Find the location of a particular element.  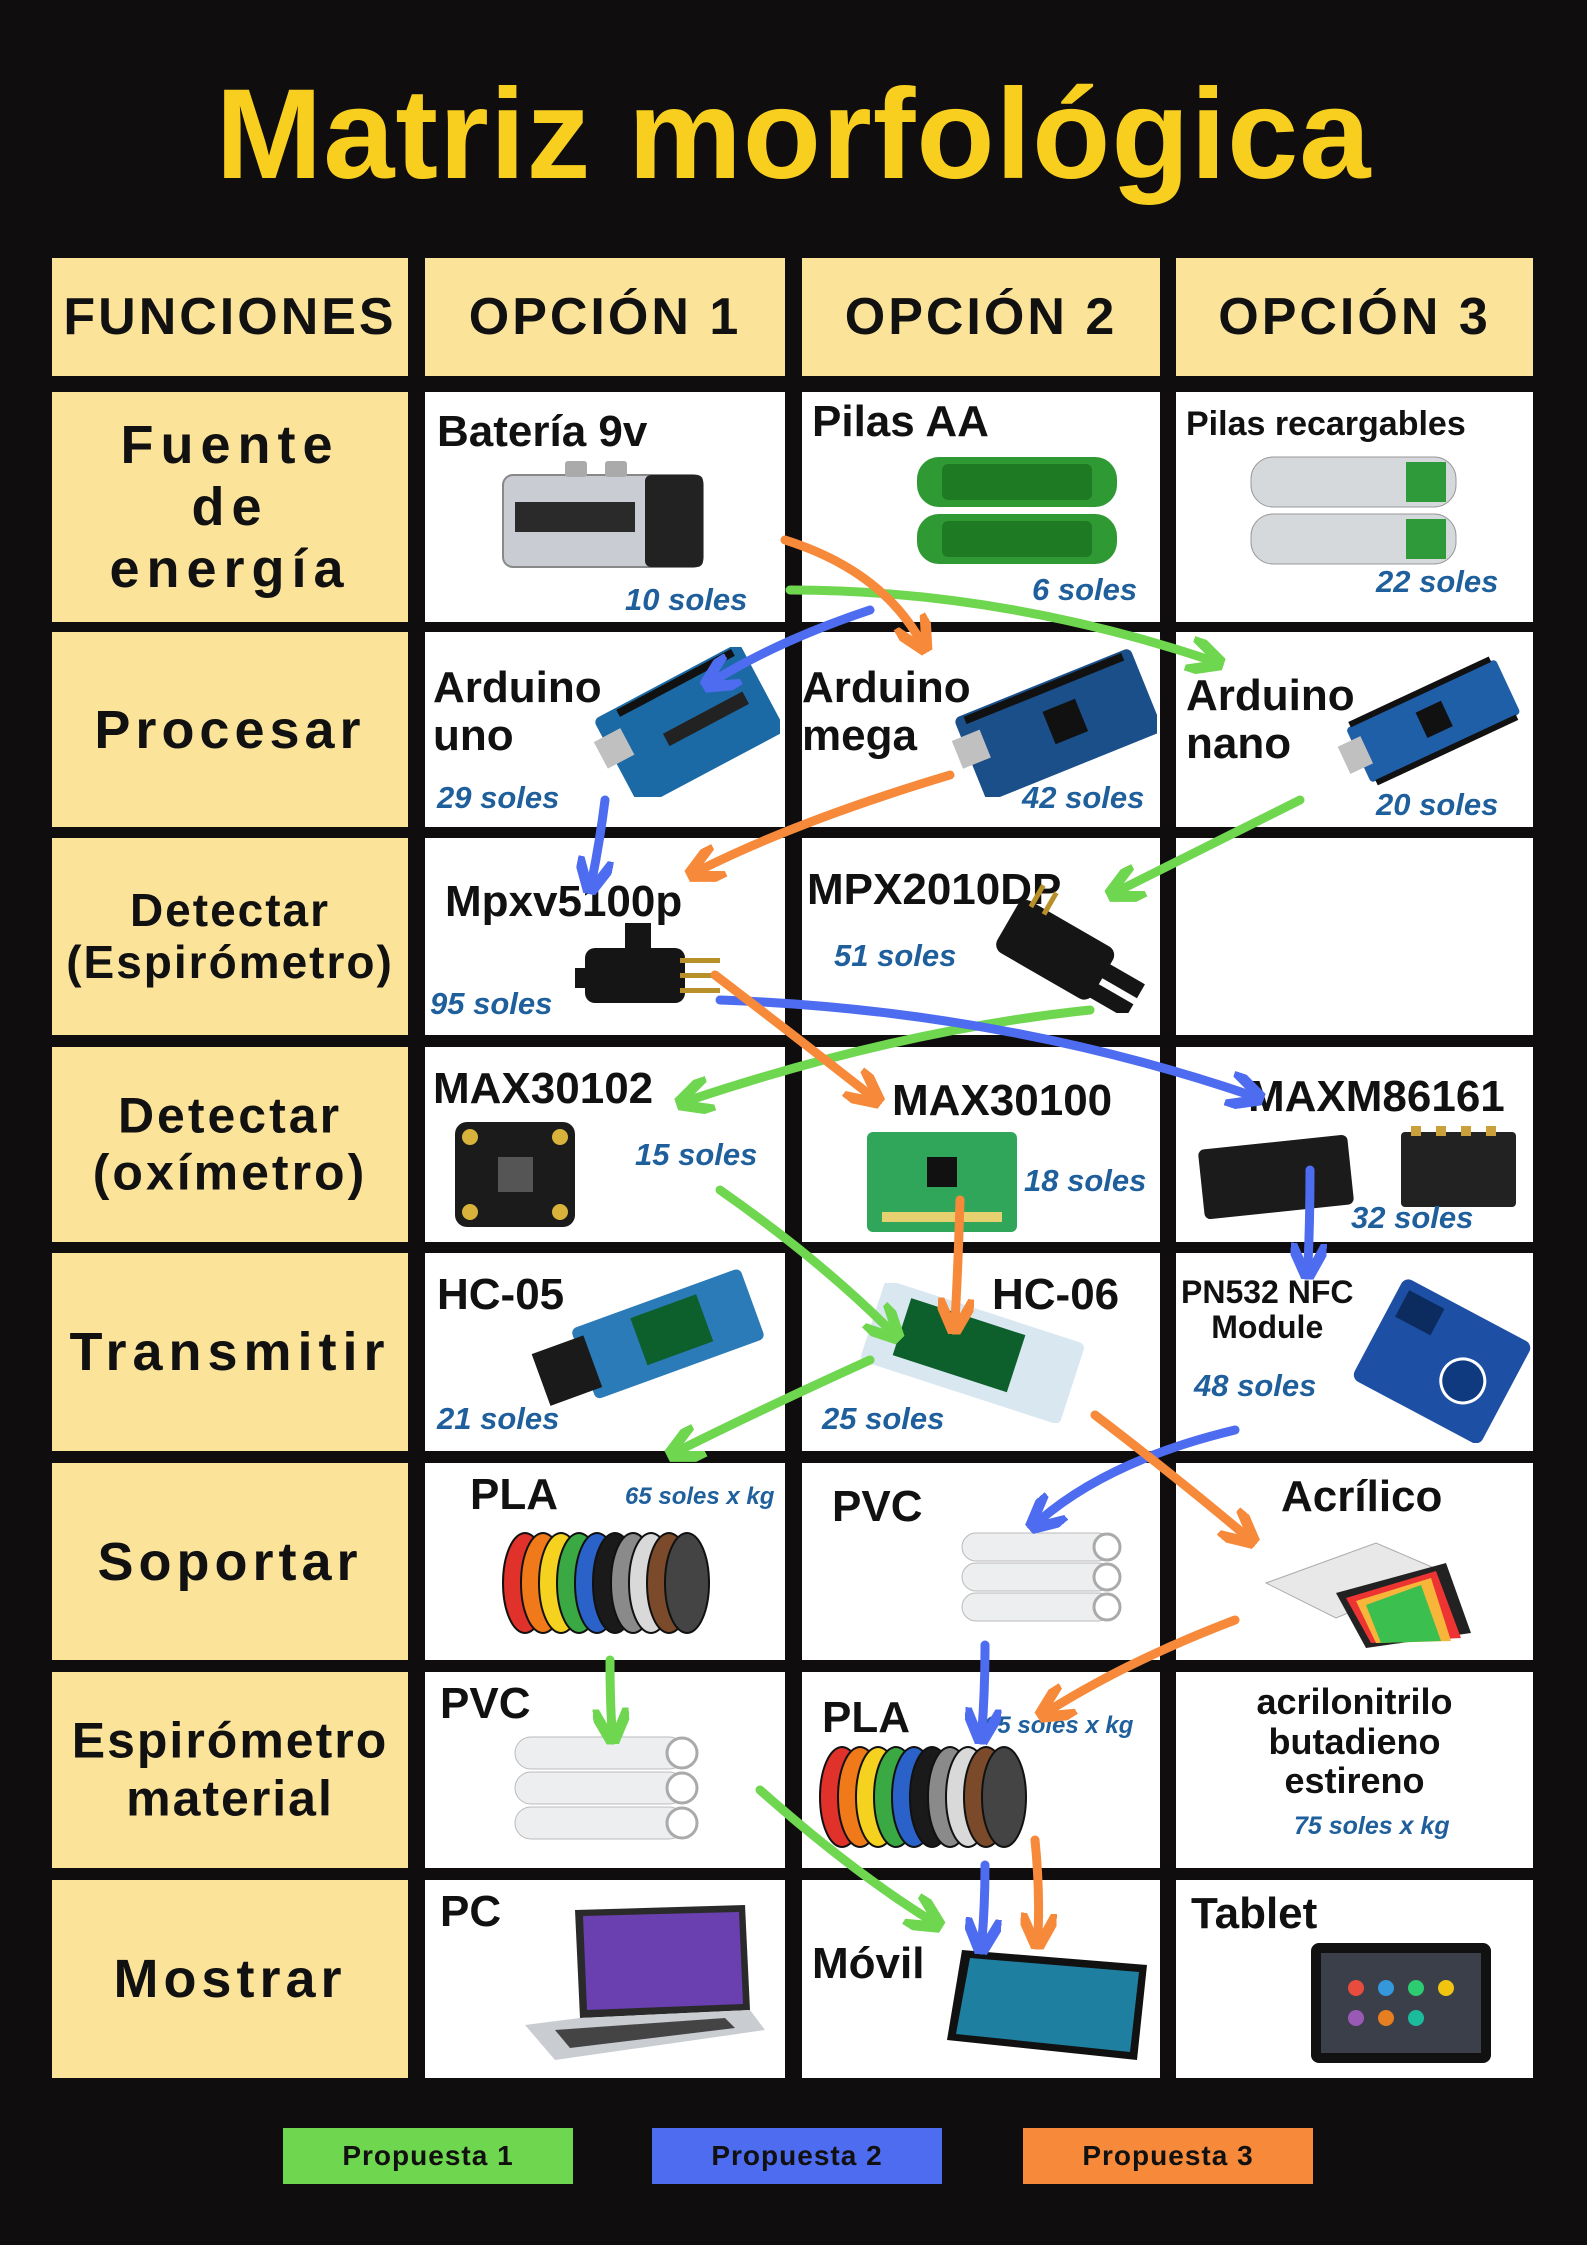

option-name: PC is located at coordinates (471, 1911).